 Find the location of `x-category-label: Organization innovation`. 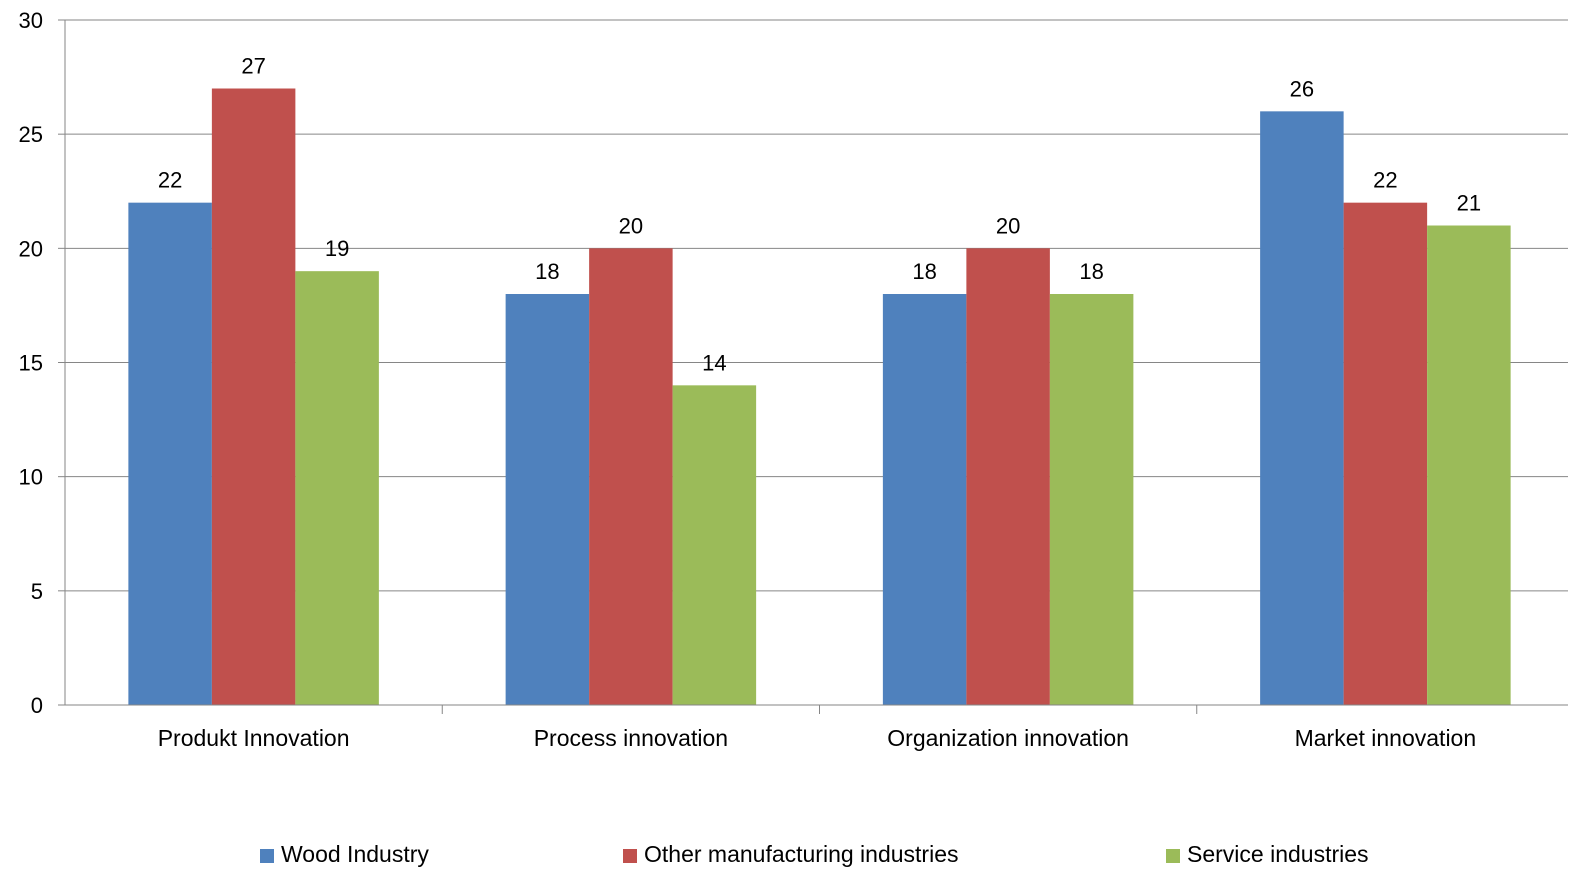

x-category-label: Organization innovation is located at coordinates (1008, 738).